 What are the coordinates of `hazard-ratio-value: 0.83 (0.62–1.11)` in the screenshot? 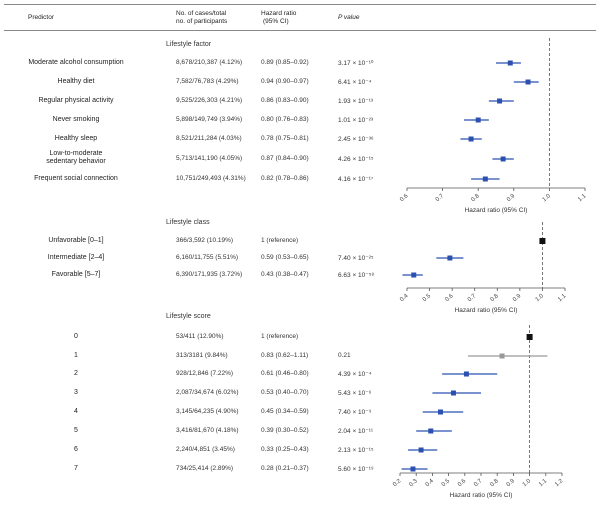 It's located at (285, 355).